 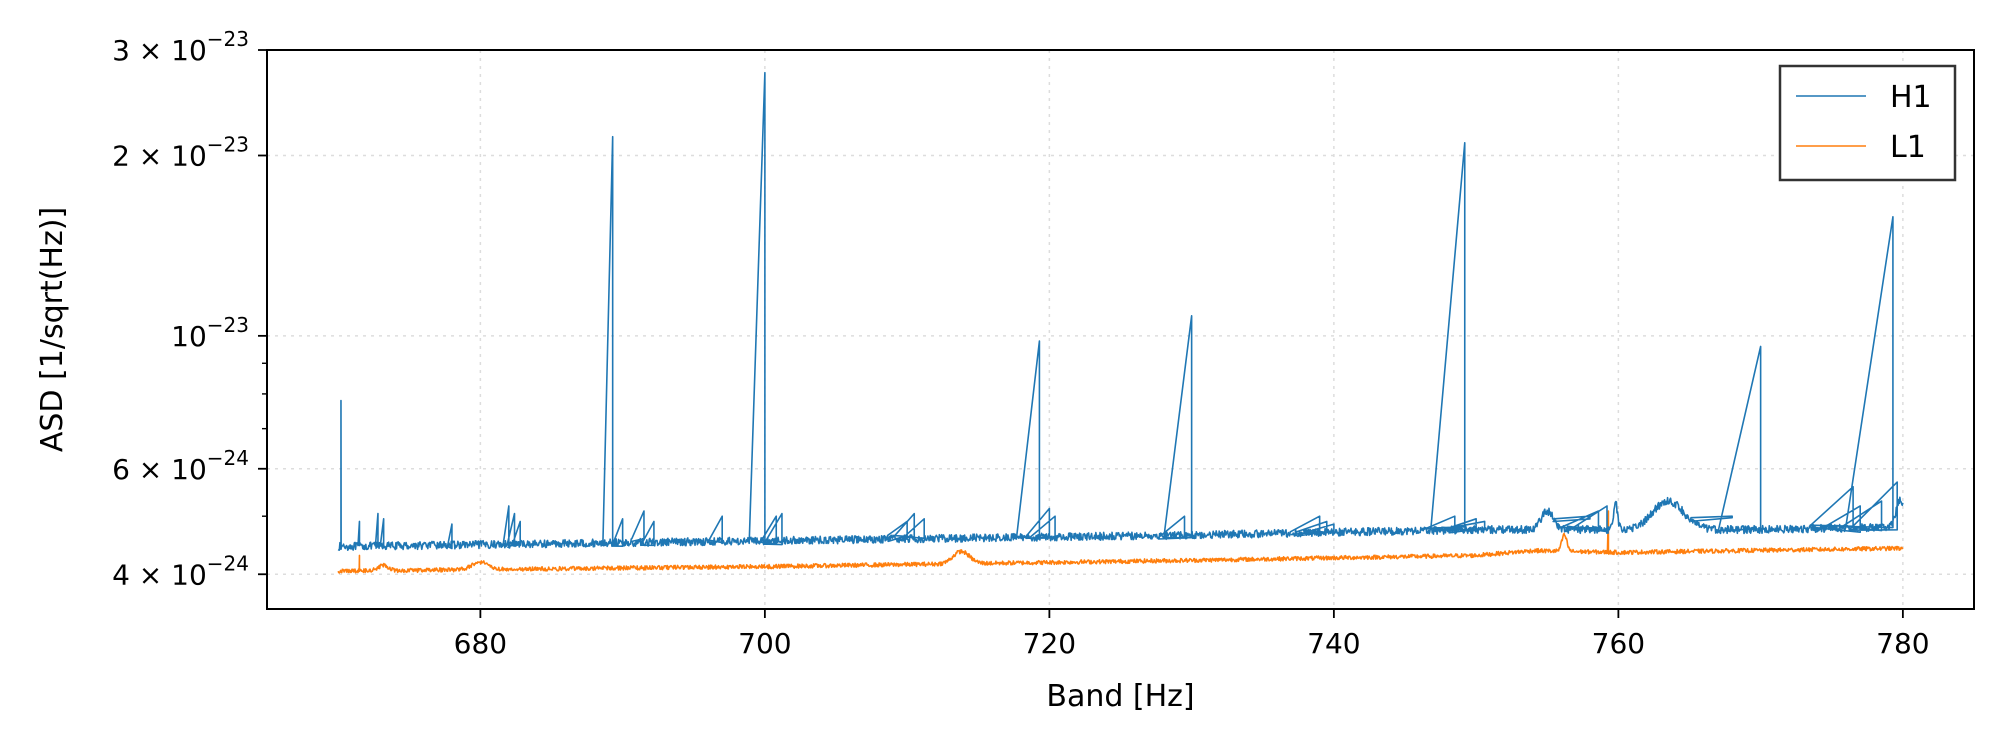 What do you see at coordinates (52, 329) in the screenshot?
I see `y-axis-label: ASD [1/sqrt(Hz)]` at bounding box center [52, 329].